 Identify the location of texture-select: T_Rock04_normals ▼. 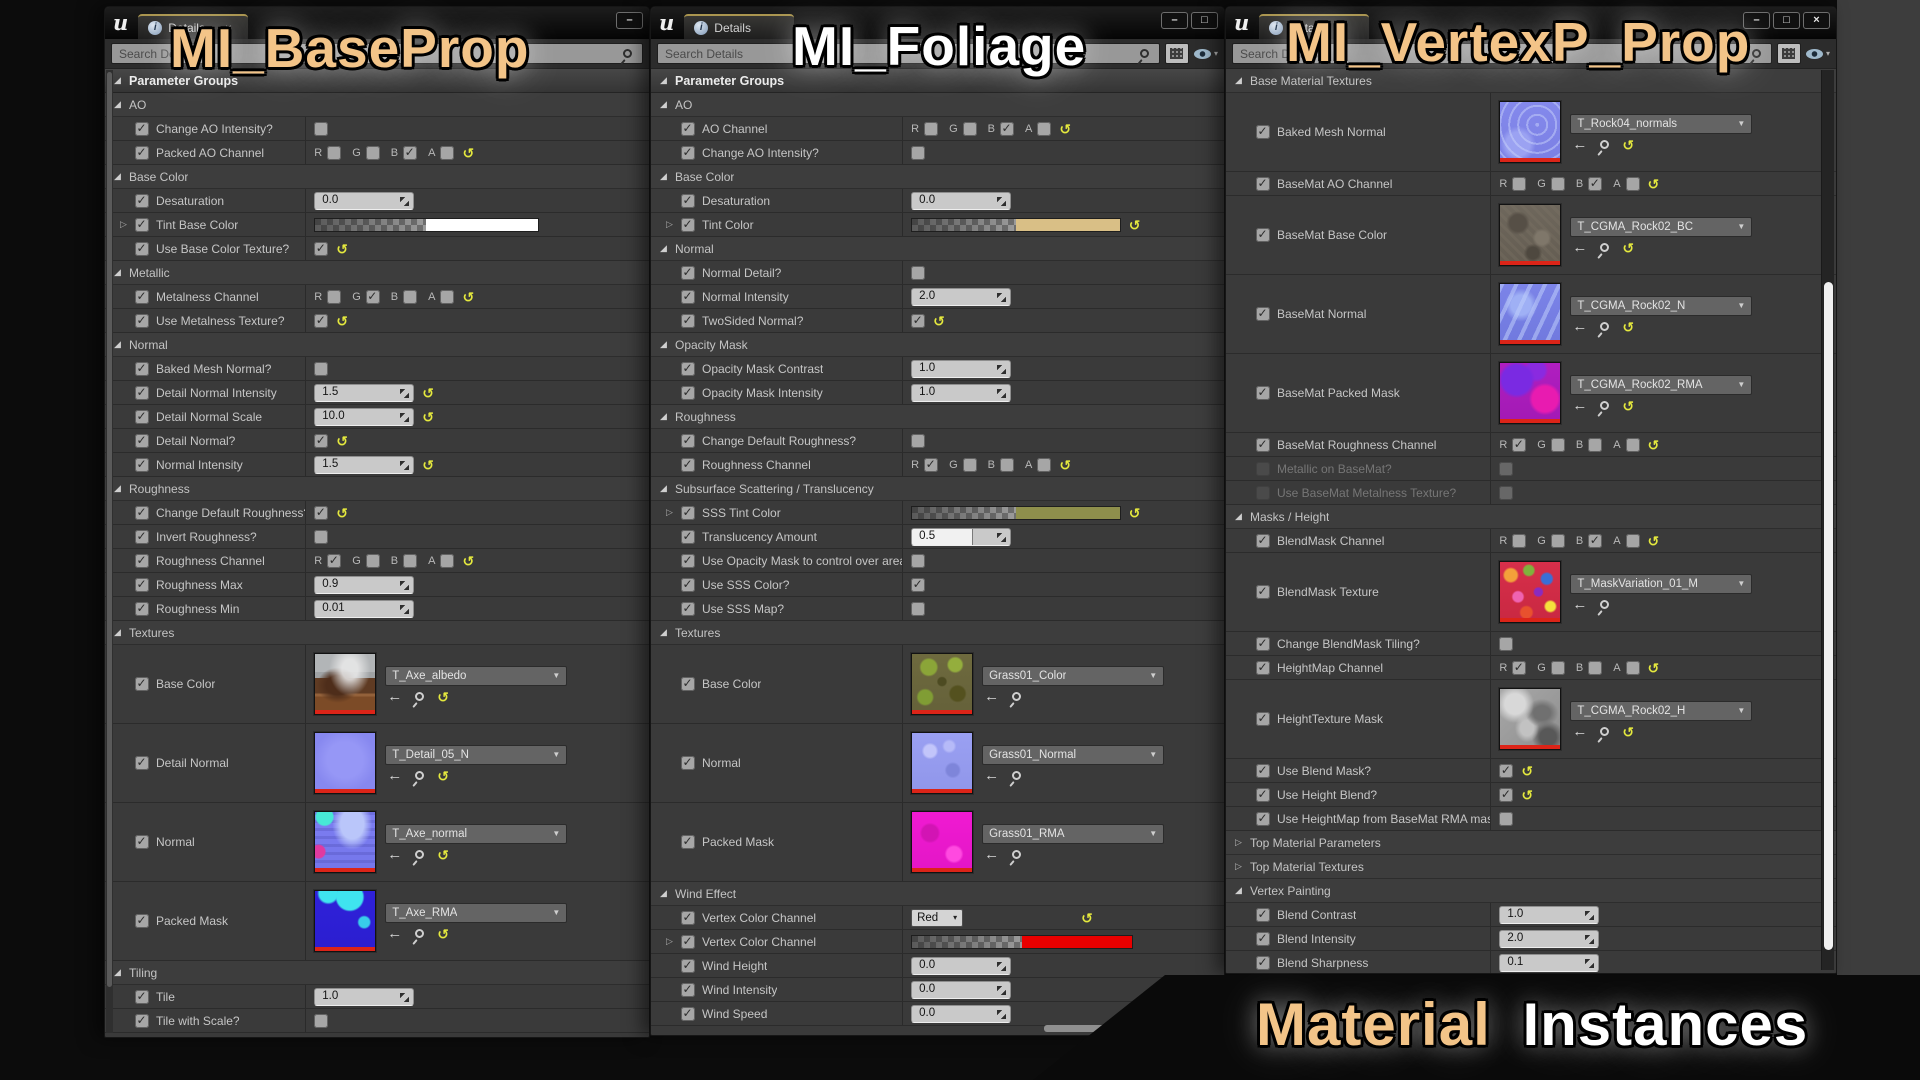
(1661, 123).